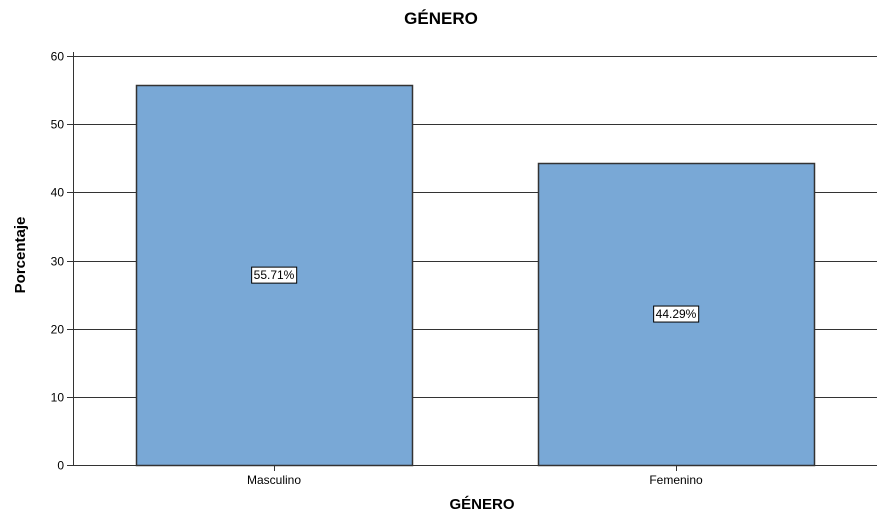 Image resolution: width=877 pixels, height=511 pixels. What do you see at coordinates (58, 125) in the screenshot?
I see `y-tick-label: 50` at bounding box center [58, 125].